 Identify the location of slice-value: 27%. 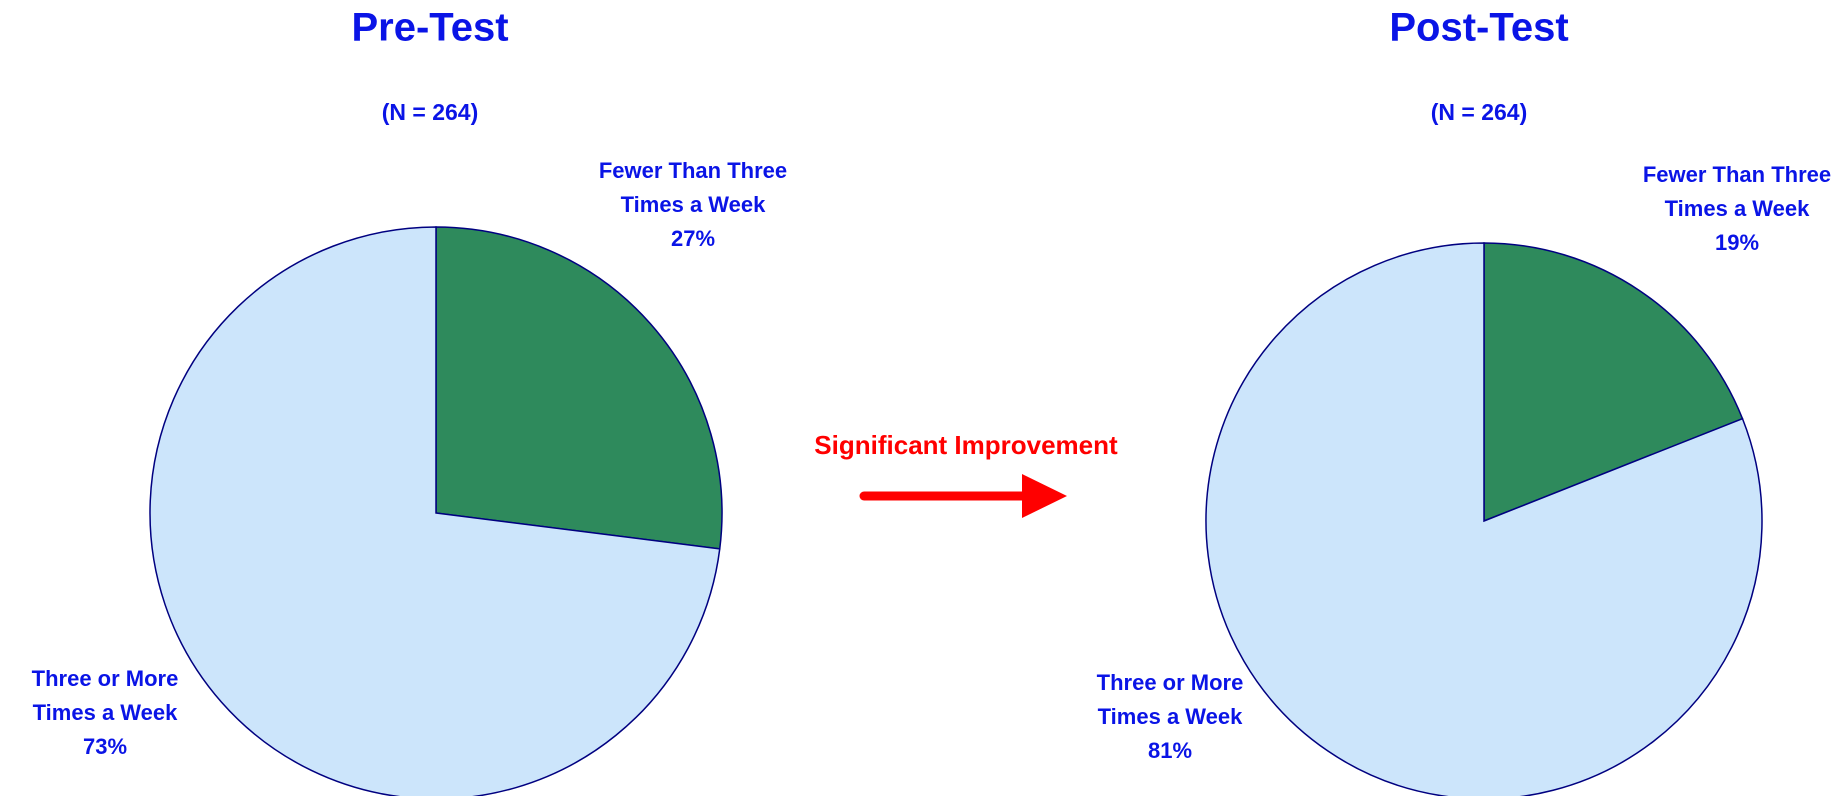
(693, 238).